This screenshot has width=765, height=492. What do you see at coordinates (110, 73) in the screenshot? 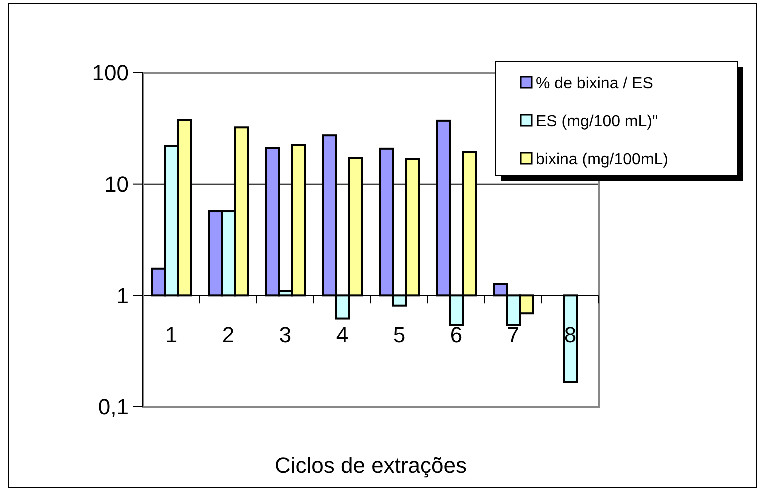
I see `y-tick-label: 100` at bounding box center [110, 73].